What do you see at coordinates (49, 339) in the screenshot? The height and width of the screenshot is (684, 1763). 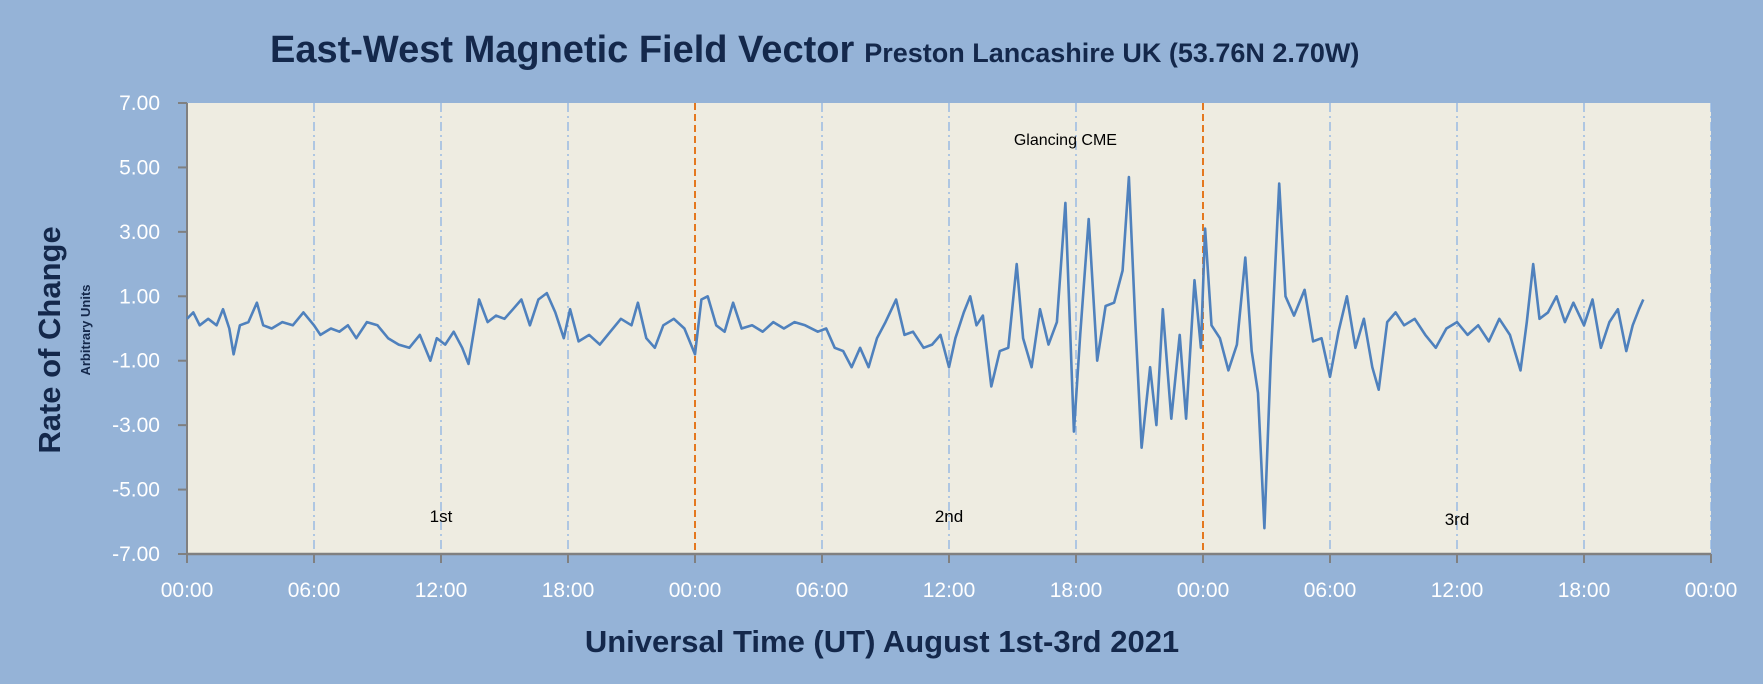 I see `y-axis-title: Rate of Change` at bounding box center [49, 339].